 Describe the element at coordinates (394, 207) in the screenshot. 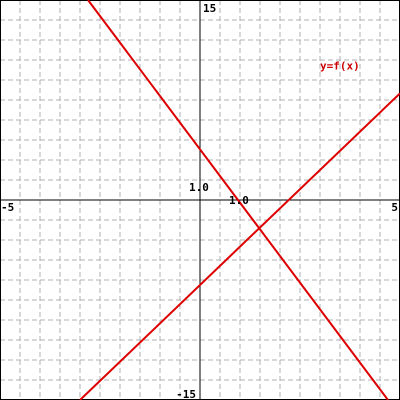

I see `x-max-tick-label: 5` at that location.